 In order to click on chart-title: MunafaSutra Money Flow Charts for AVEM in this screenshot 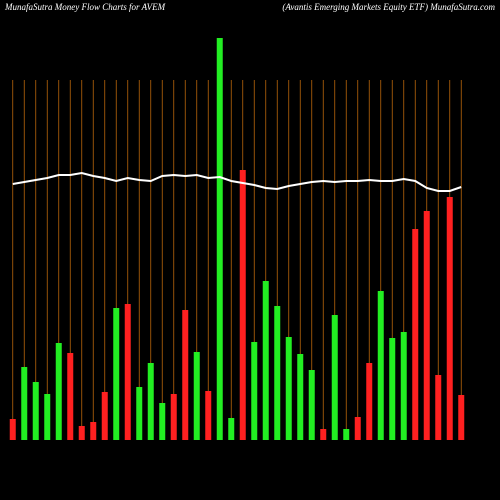, I will do `click(85, 7)`.